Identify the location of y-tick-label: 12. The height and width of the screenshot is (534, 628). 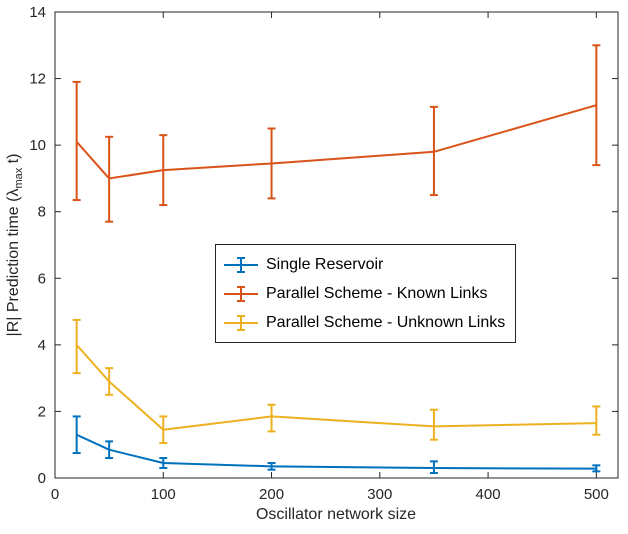
(37, 79).